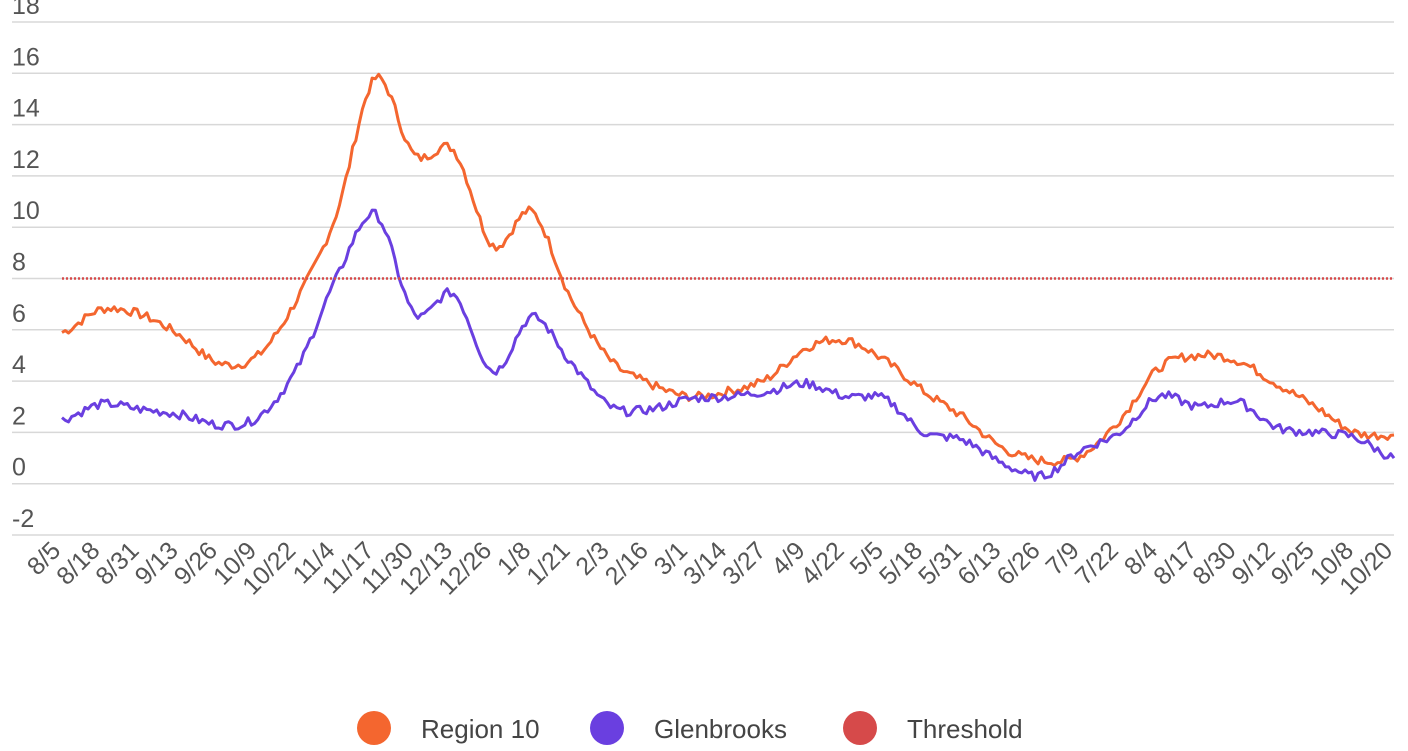 This screenshot has width=1408, height=751. I want to click on x-tick-label: 2/16, so click(627, 563).